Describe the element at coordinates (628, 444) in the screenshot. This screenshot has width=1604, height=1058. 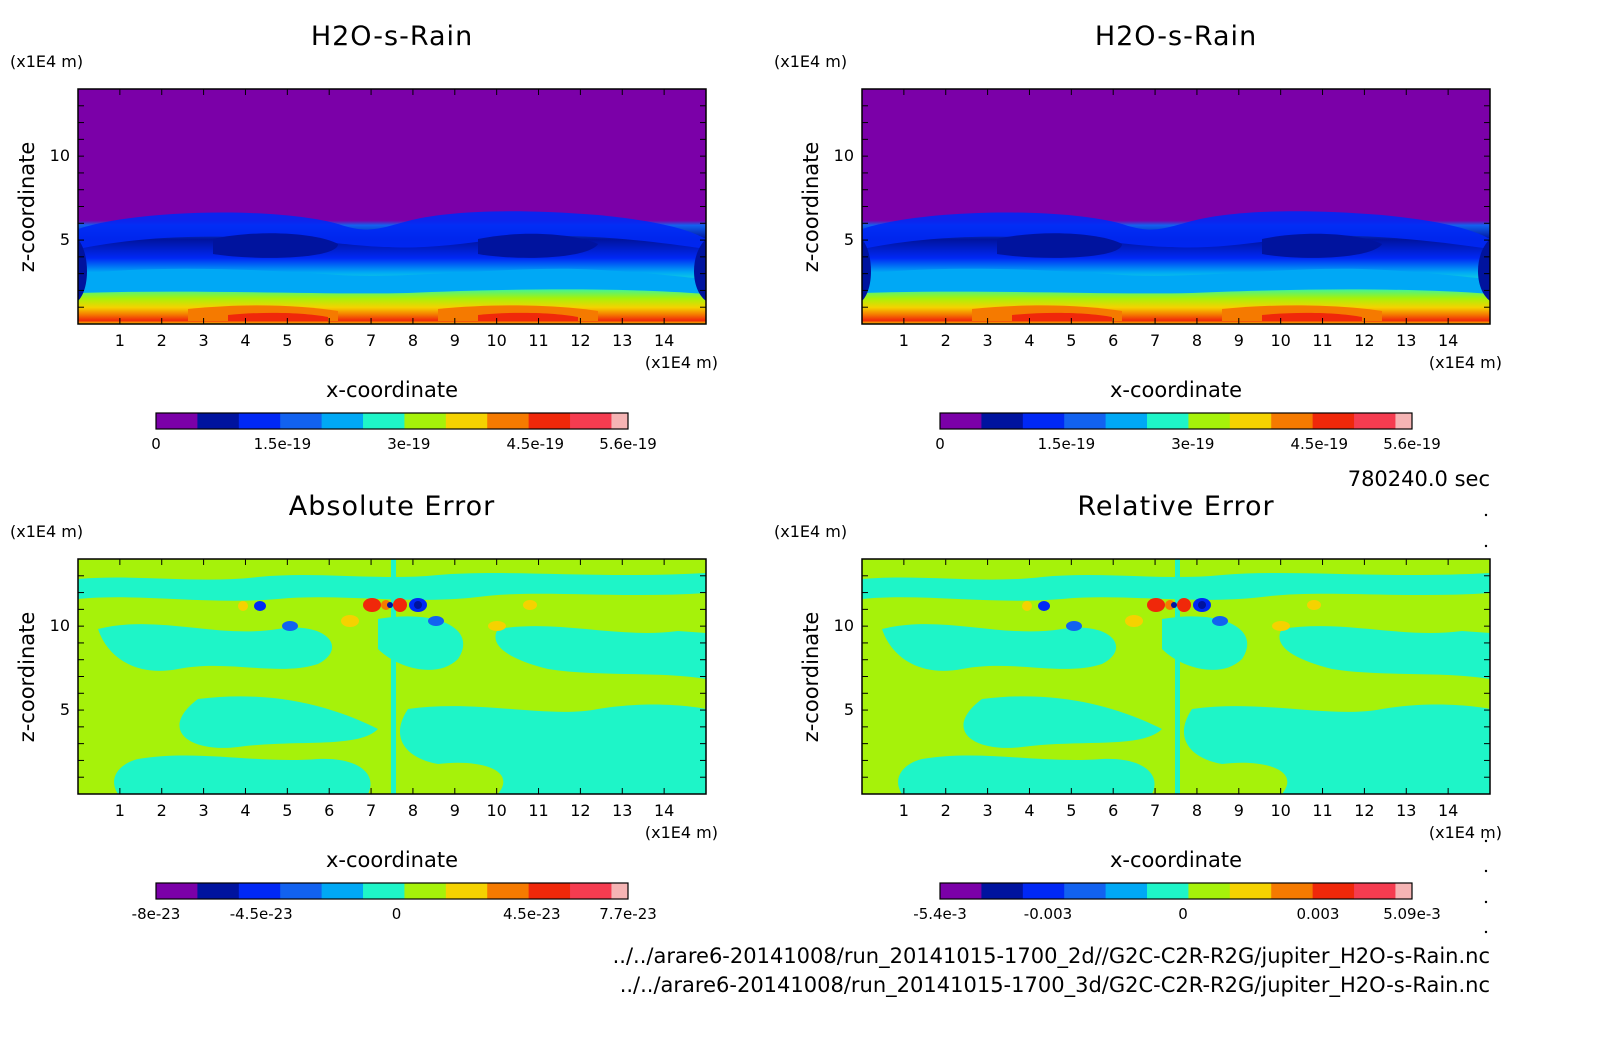
I see `colorbar-tick-label: 5.6e-19` at that location.